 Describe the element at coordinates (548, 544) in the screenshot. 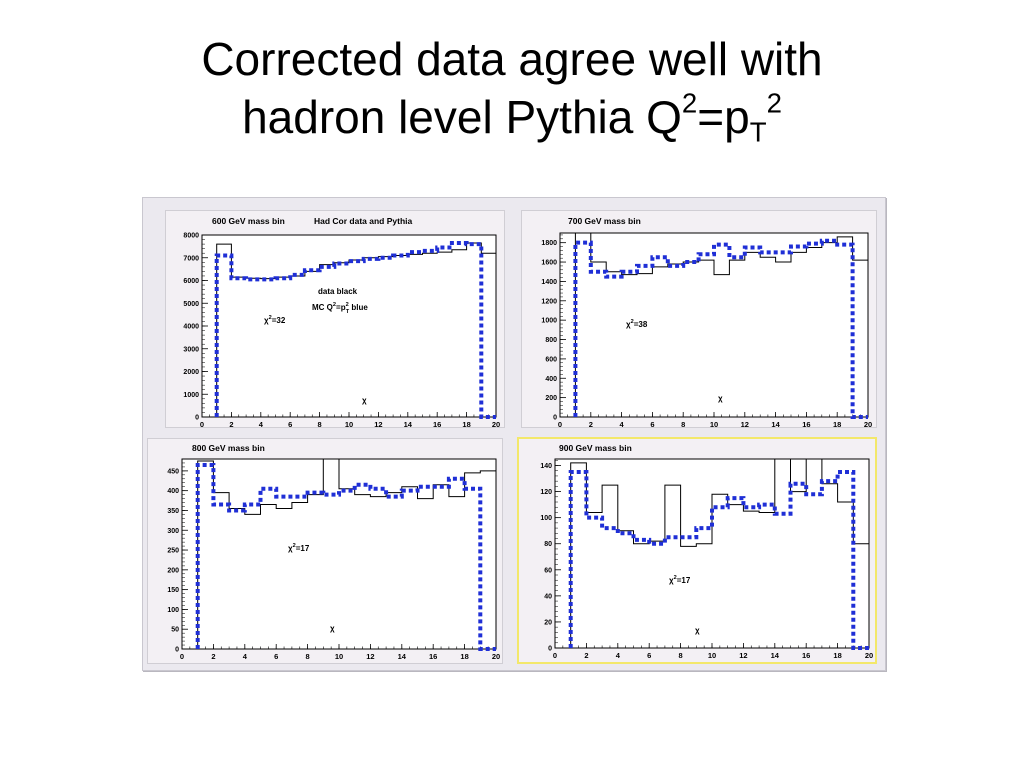

I see `y-tick-label: 80` at that location.